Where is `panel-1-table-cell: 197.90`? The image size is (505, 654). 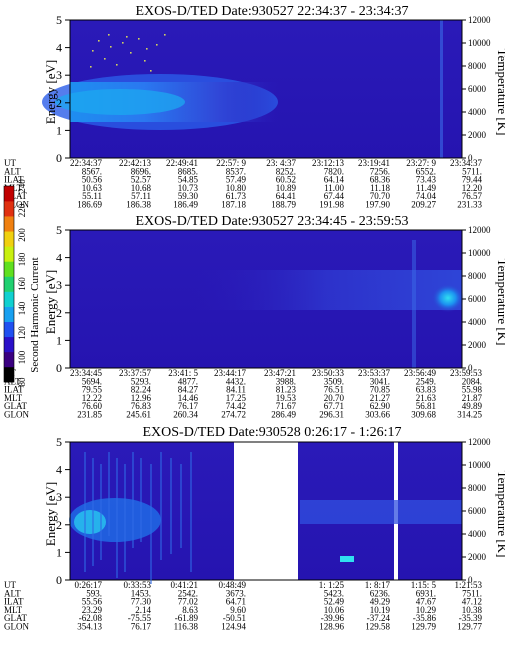 panel-1-table-cell: 197.90 is located at coordinates (377, 205).